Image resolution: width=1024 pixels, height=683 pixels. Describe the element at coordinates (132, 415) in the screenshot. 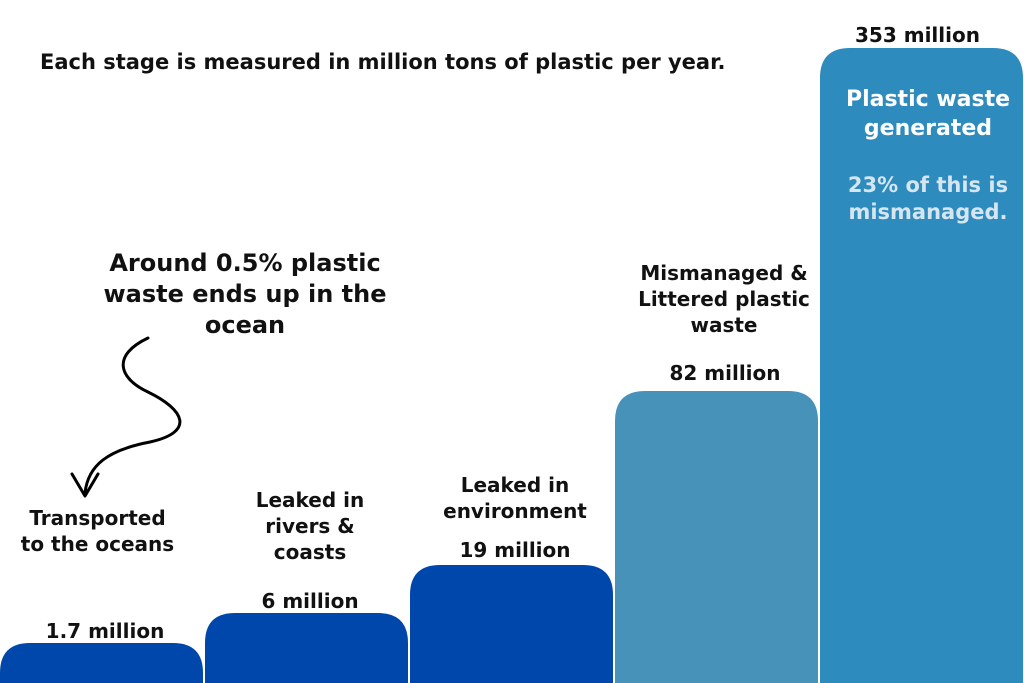

I see `annotation-arrow` at that location.